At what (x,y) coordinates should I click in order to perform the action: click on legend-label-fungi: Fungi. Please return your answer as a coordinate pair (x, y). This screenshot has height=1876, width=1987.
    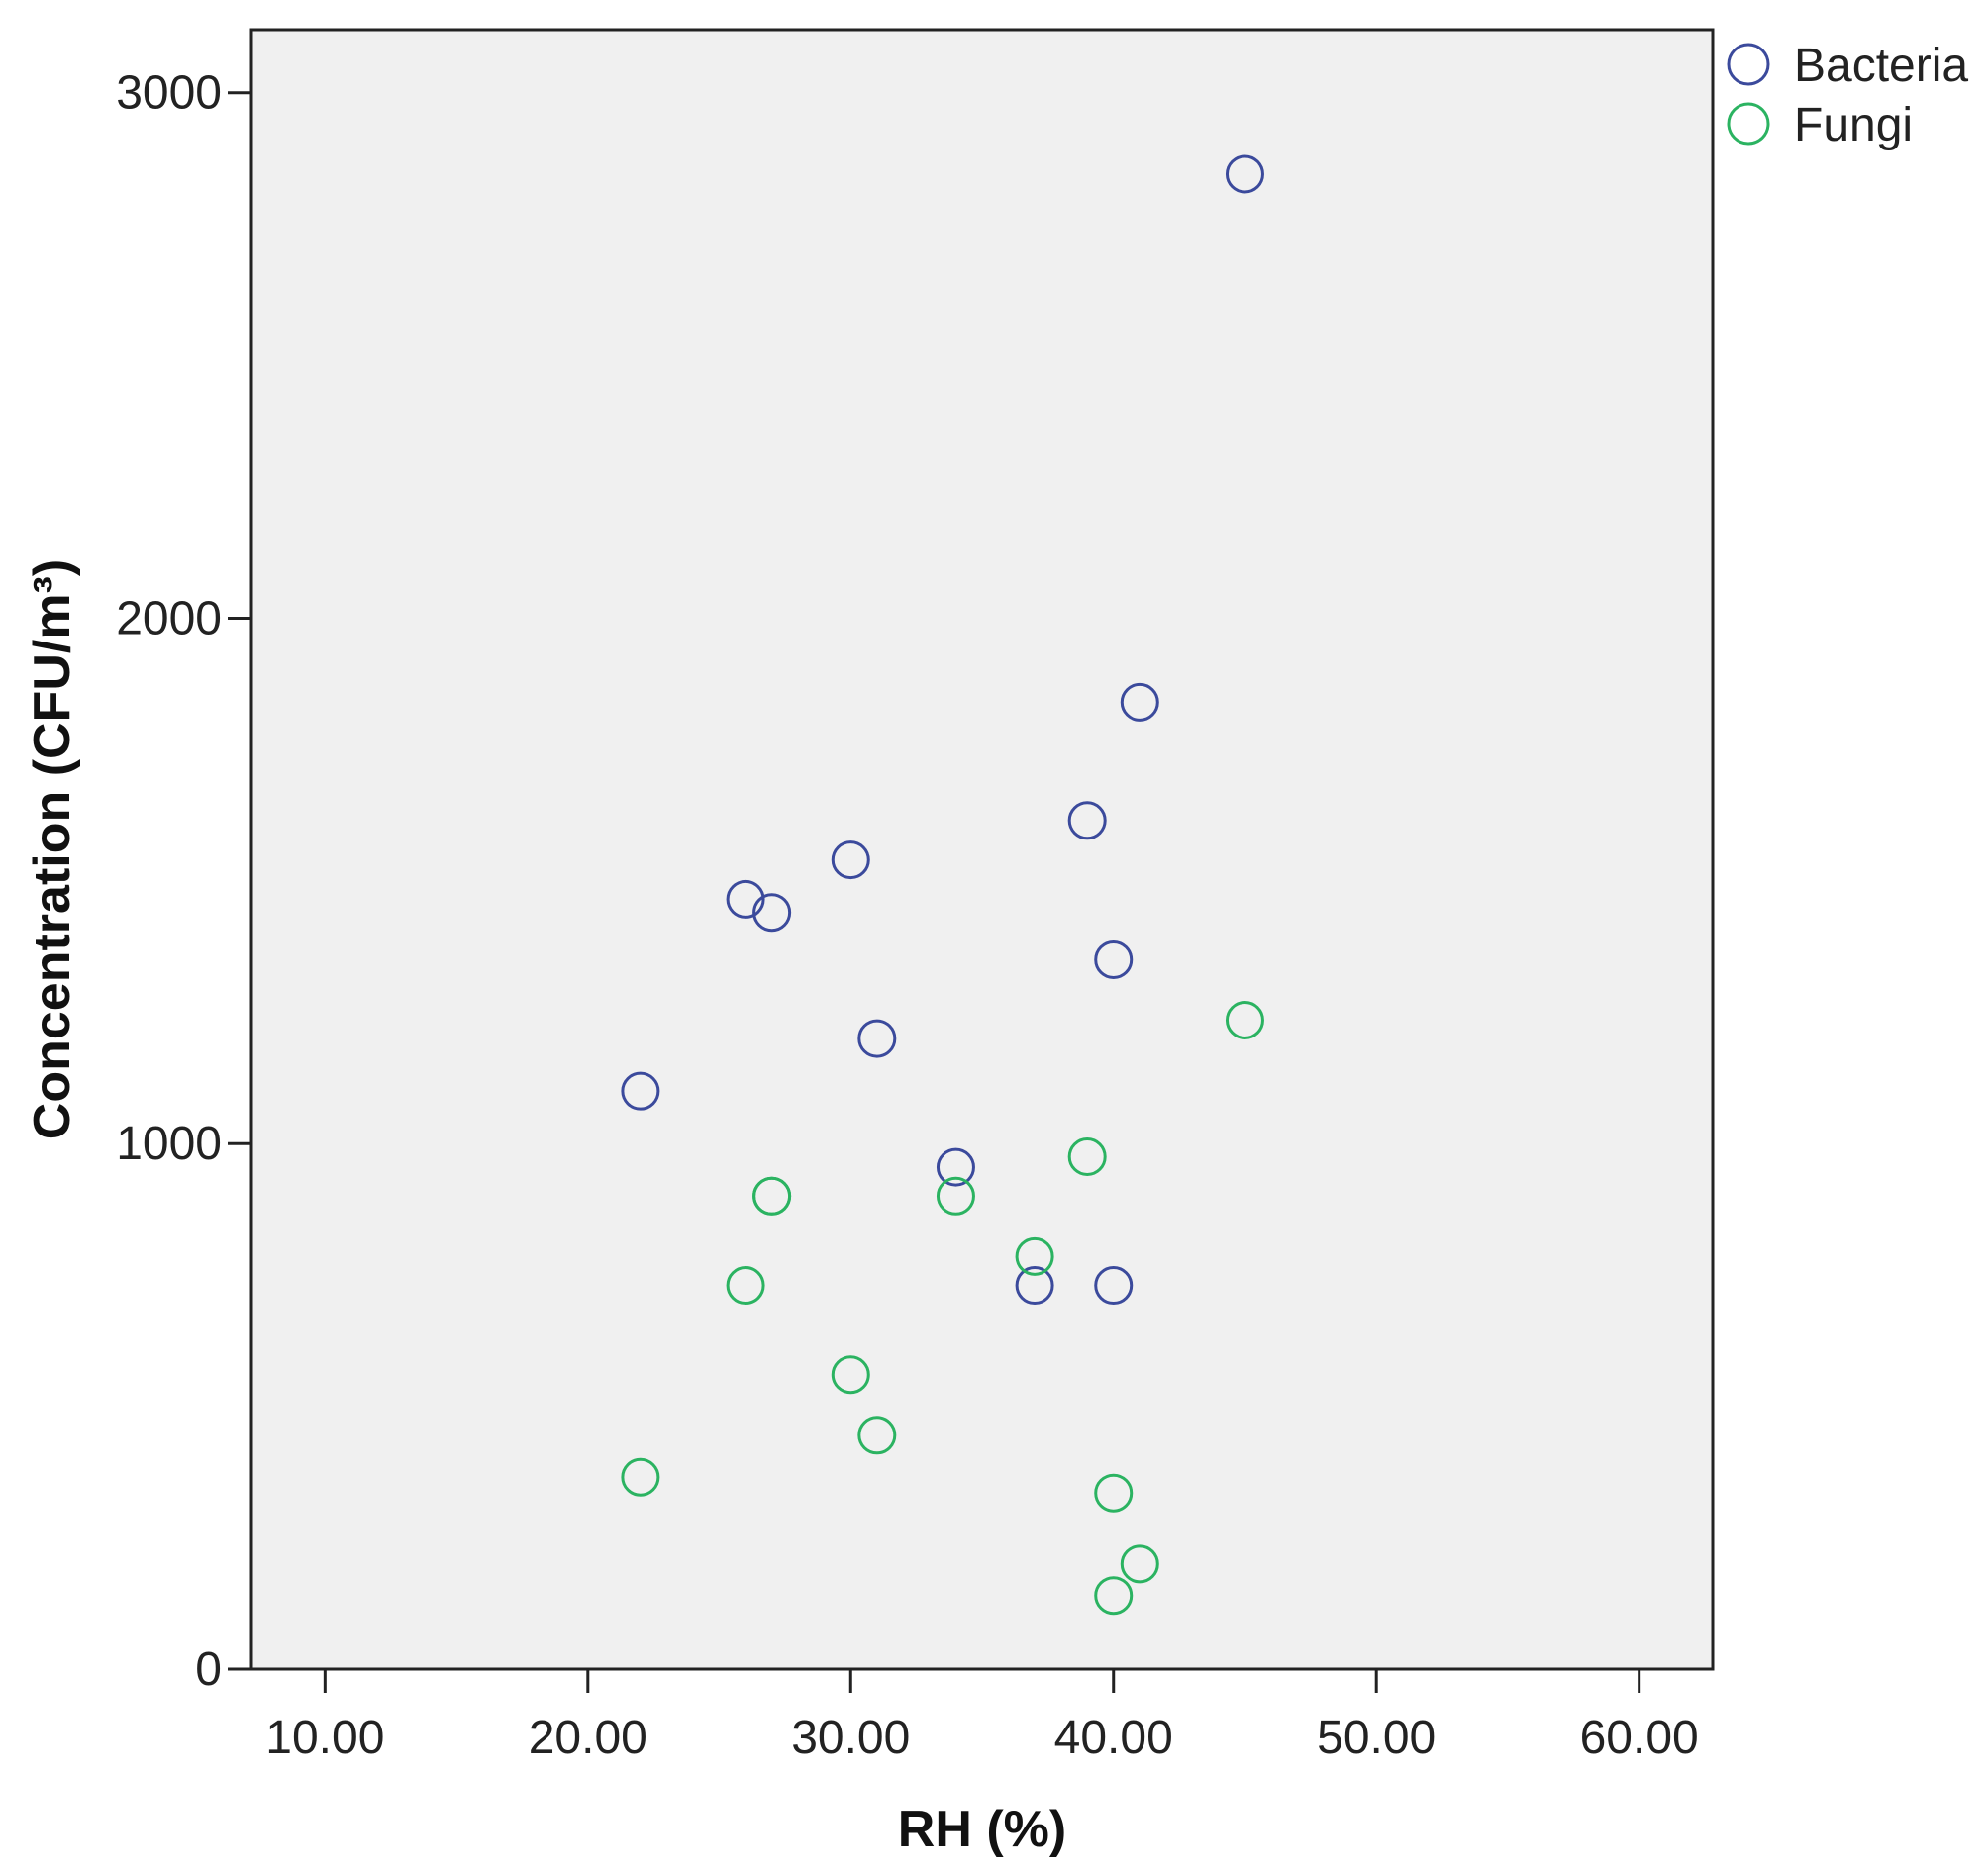
    Looking at the image, I should click on (1854, 125).